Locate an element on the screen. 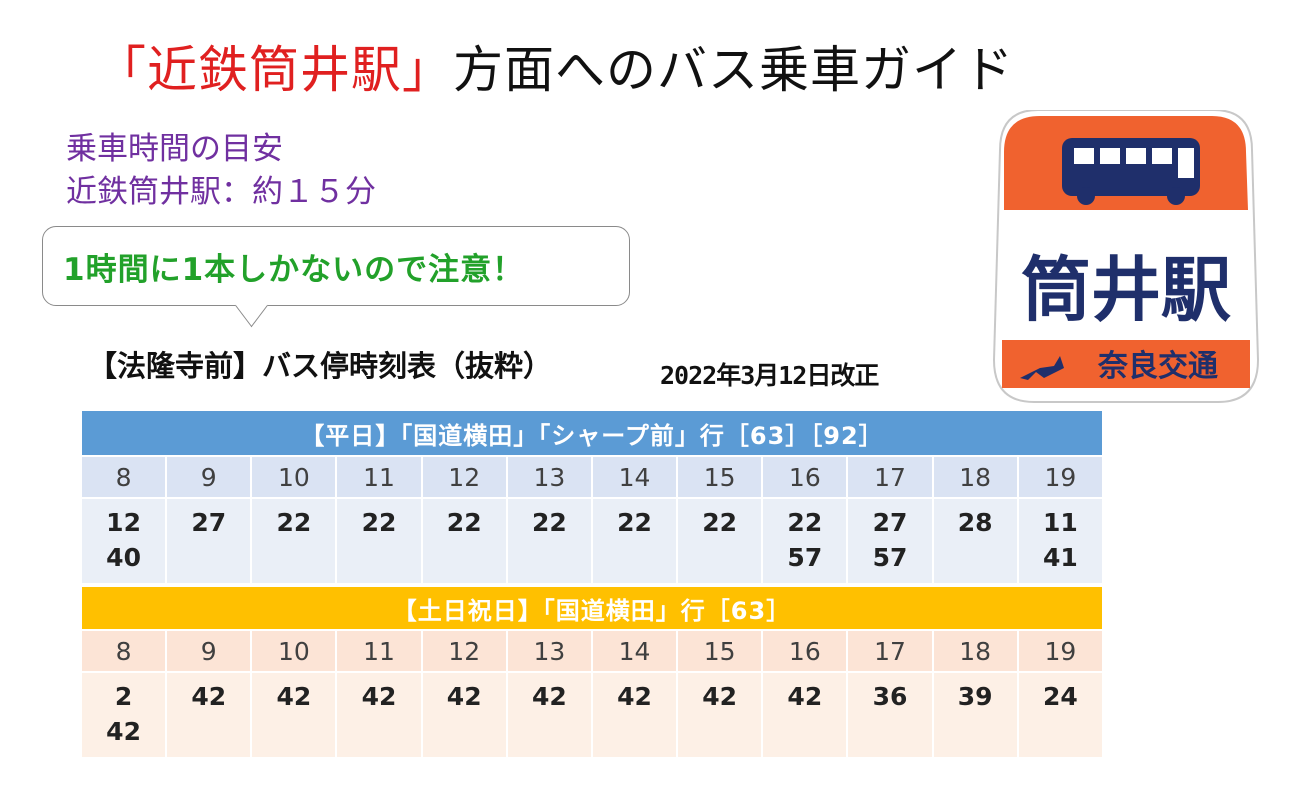 The width and height of the screenshot is (1294, 800). minute-cell: 2 42 is located at coordinates (124, 715).